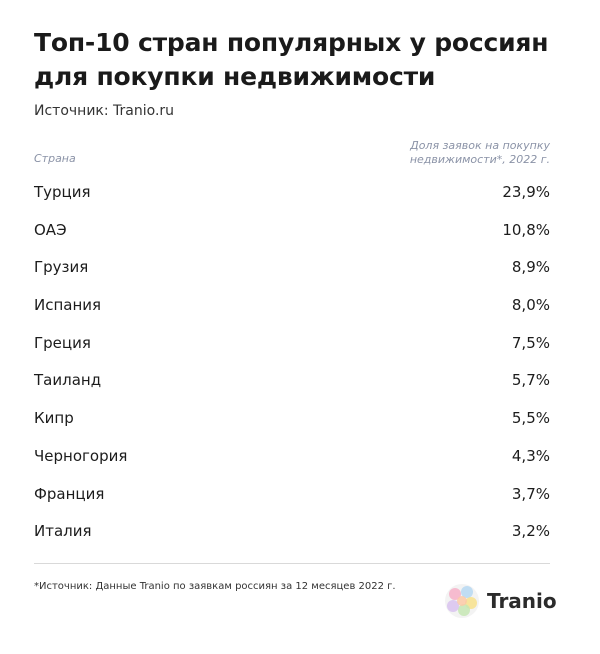 The width and height of the screenshot is (600, 654). What do you see at coordinates (292, 192) in the screenshot?
I see `table-row: Турция 23,9%` at bounding box center [292, 192].